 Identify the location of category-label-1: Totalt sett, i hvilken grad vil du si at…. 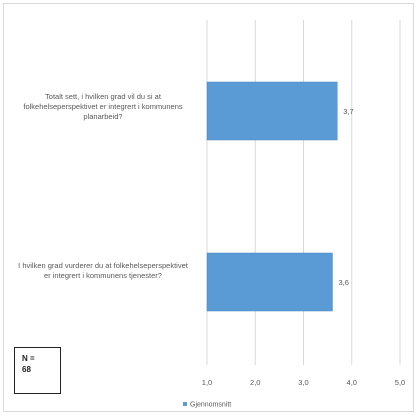
(103, 106).